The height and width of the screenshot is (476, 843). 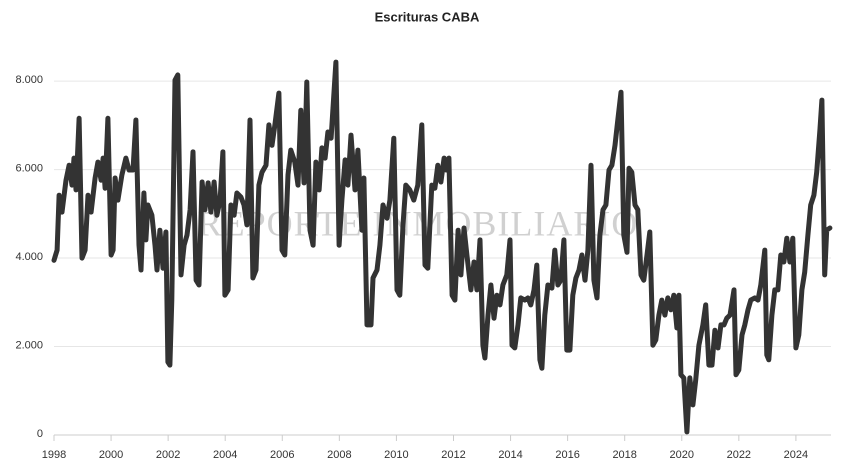 What do you see at coordinates (225, 455) in the screenshot?
I see `x-tick-label: 2004` at bounding box center [225, 455].